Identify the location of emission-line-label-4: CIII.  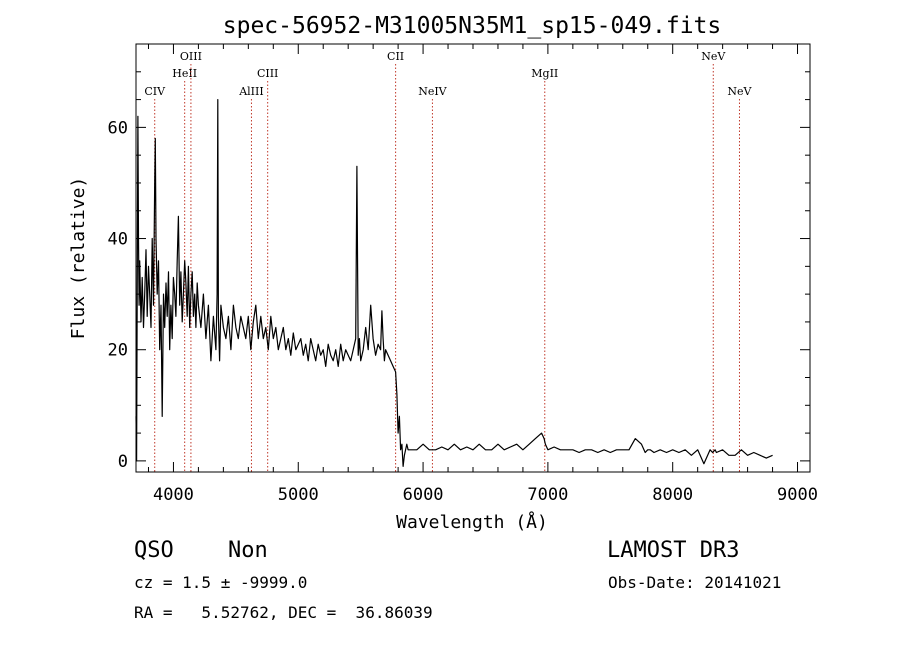
(267, 73).